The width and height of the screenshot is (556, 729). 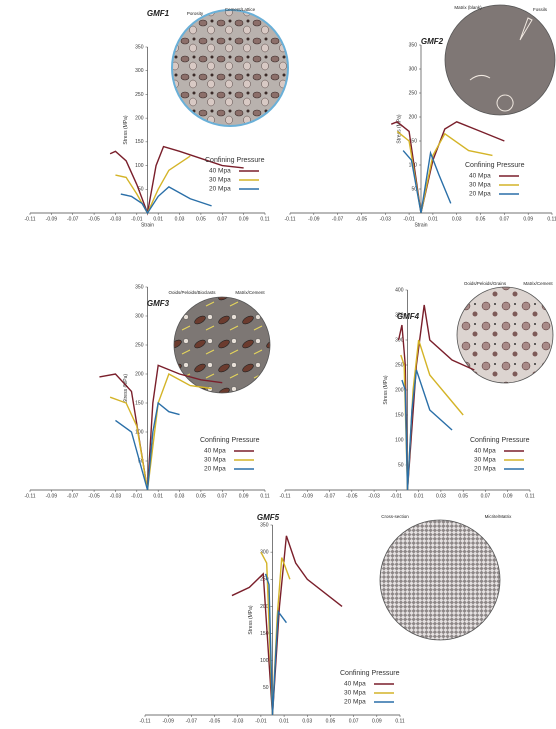 What do you see at coordinates (432, 41) in the screenshot?
I see `chart-title: GMF2` at bounding box center [432, 41].